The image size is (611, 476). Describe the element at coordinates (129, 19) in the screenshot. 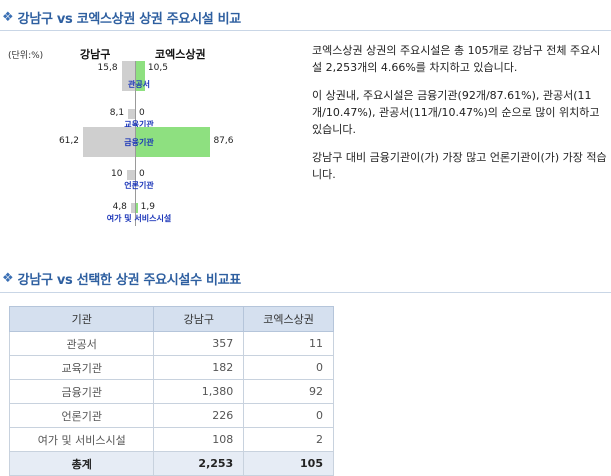

I see `section-title: 강남구 vs 코엑스상권 상권 주요시설 비교` at that location.